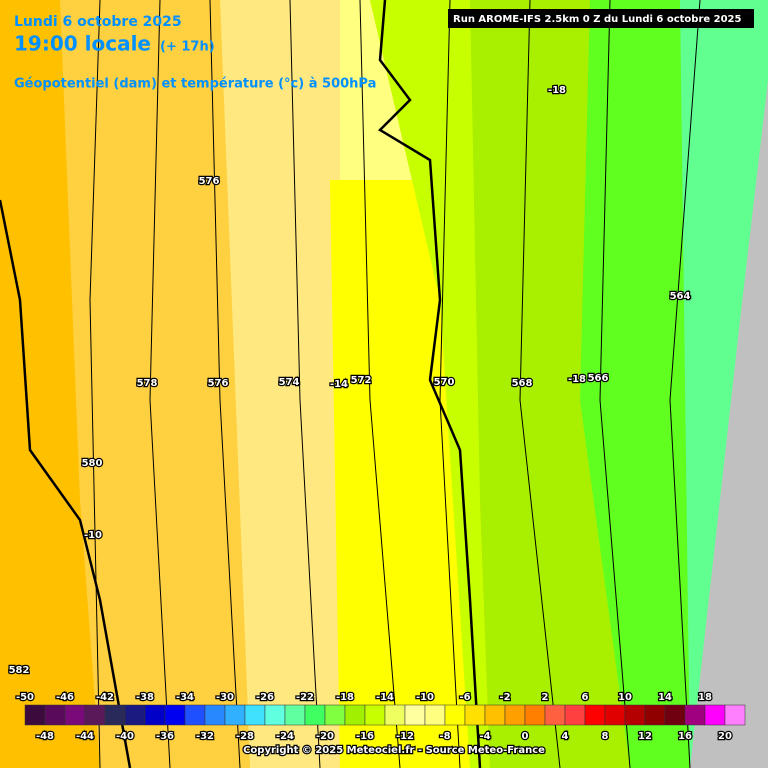 Image resolution: width=768 pixels, height=772 pixels. I want to click on time: 19:00 locale, so click(82, 44).